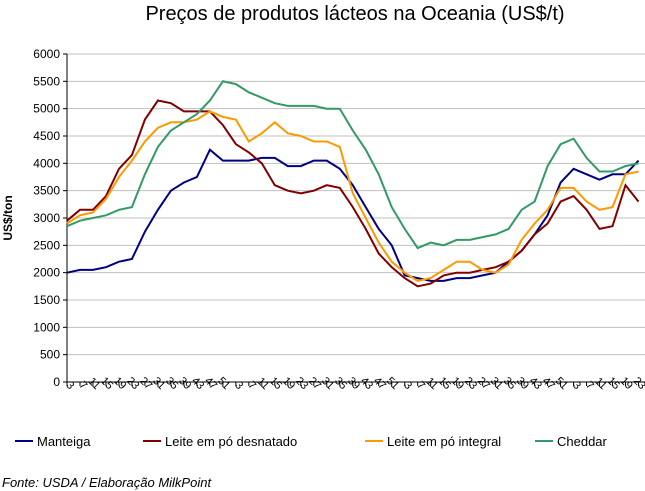 The width and height of the screenshot is (645, 491). Describe the element at coordinates (64, 441) in the screenshot. I see `legend-label: Manteiga` at that location.